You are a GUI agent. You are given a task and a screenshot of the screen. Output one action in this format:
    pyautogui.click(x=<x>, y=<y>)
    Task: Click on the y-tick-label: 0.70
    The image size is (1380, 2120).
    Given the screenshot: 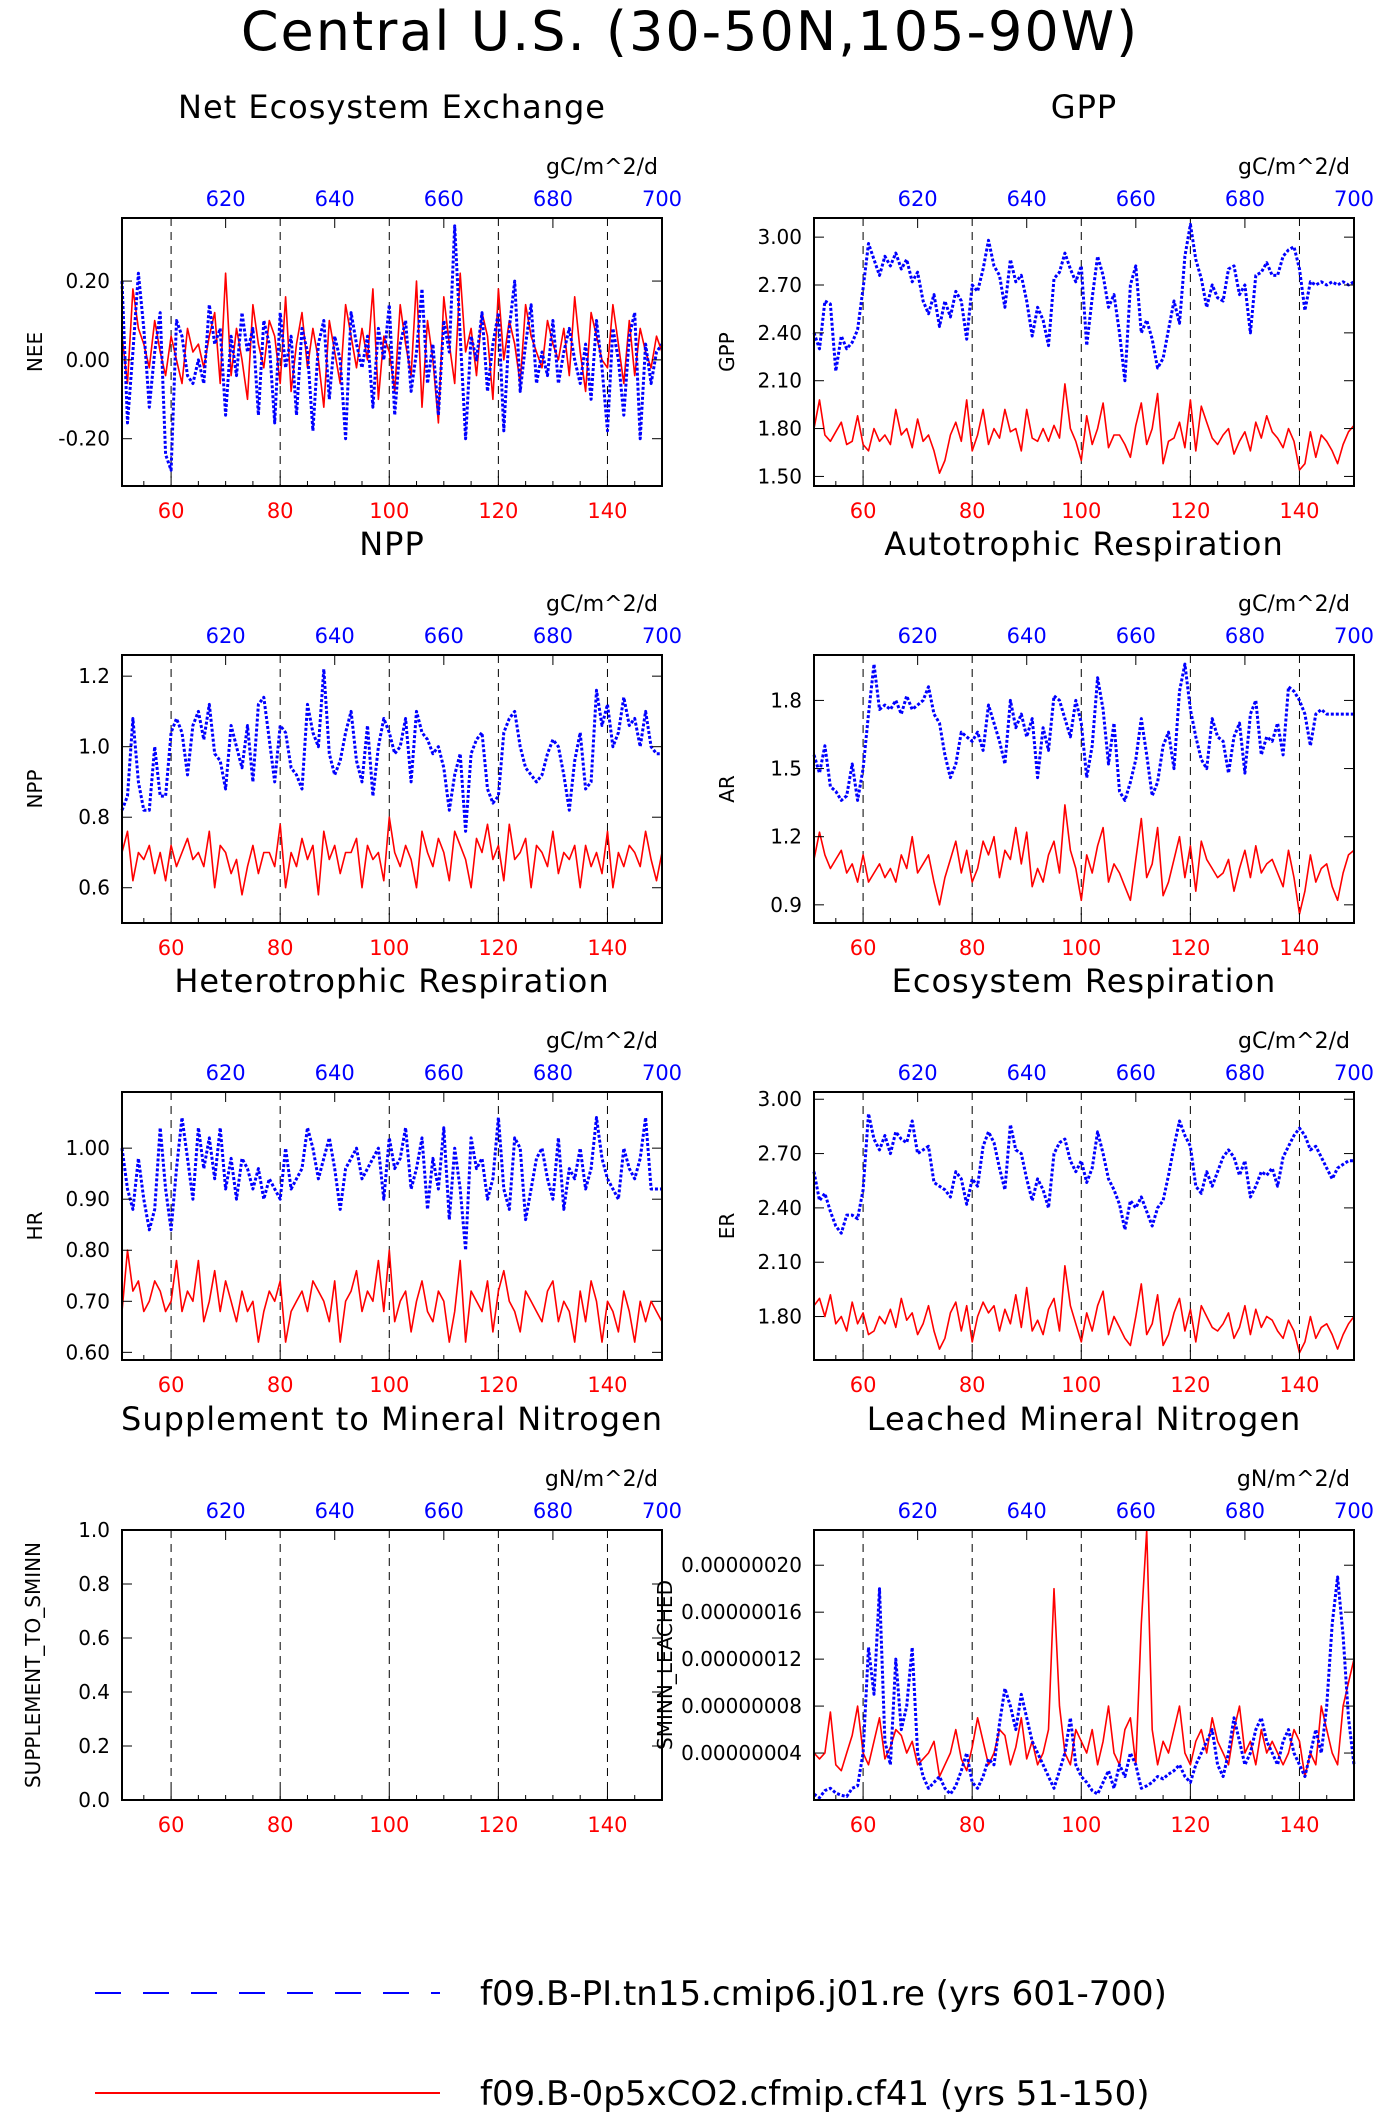 What is the action you would take?
    pyautogui.click(x=87, y=1301)
    